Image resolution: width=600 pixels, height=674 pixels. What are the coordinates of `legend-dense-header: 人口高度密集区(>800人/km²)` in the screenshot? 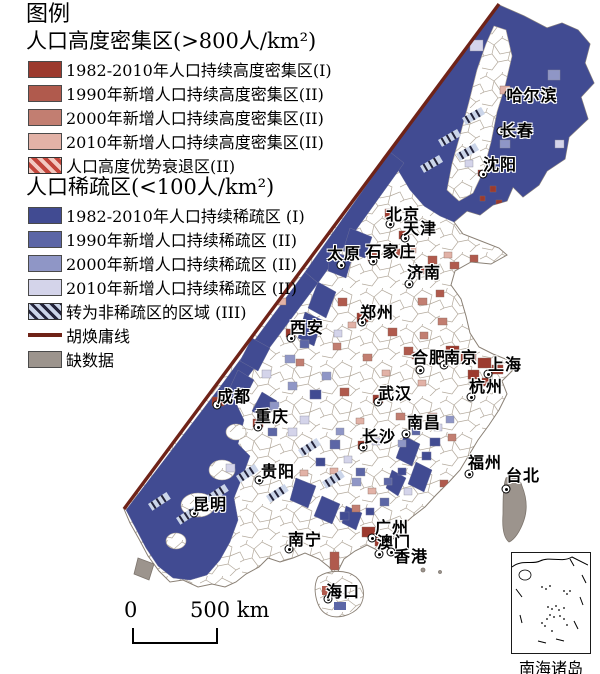 It's located at (171, 41).